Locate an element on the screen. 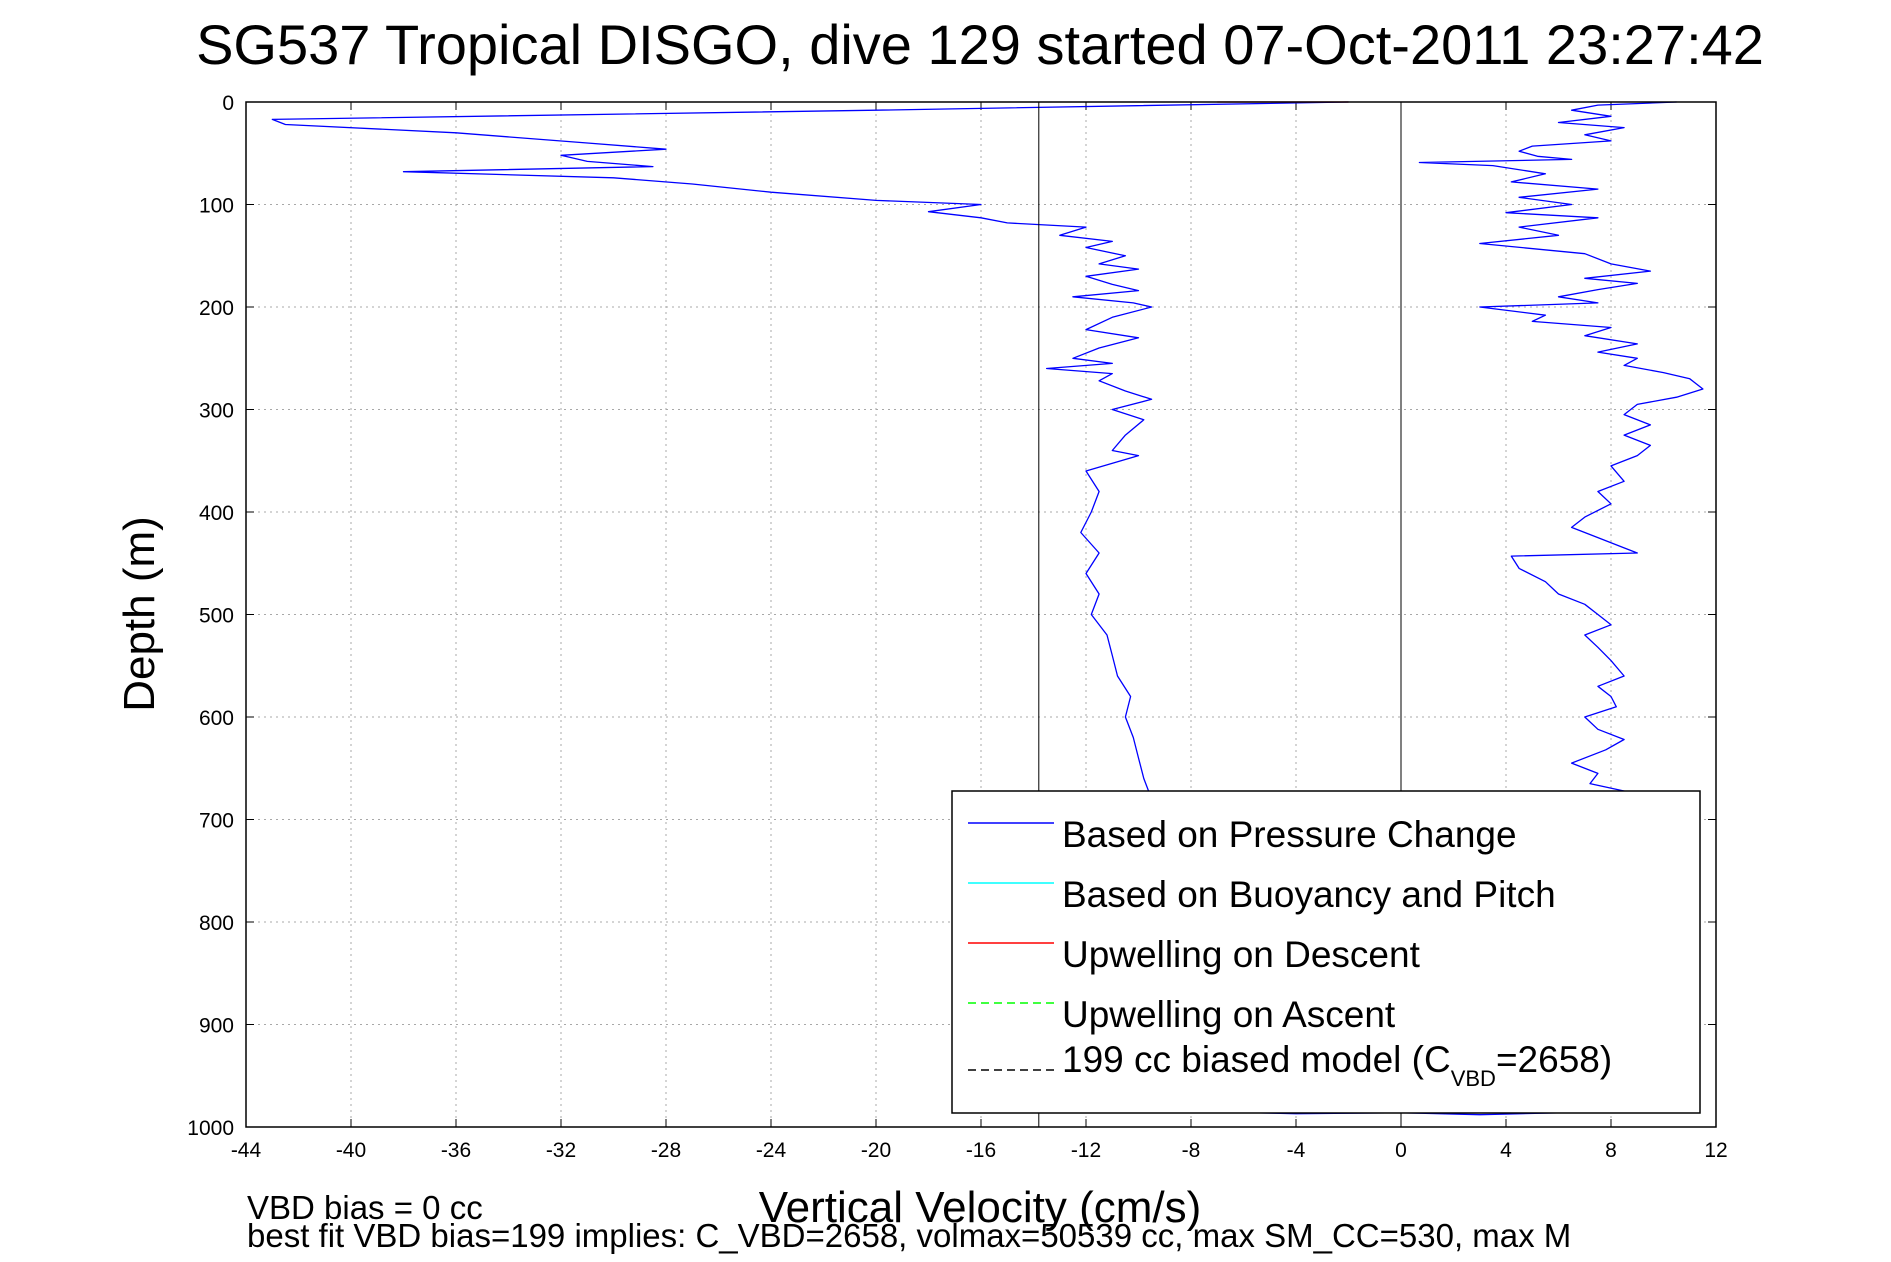  x-tick-label: -12 is located at coordinates (1086, 1150).